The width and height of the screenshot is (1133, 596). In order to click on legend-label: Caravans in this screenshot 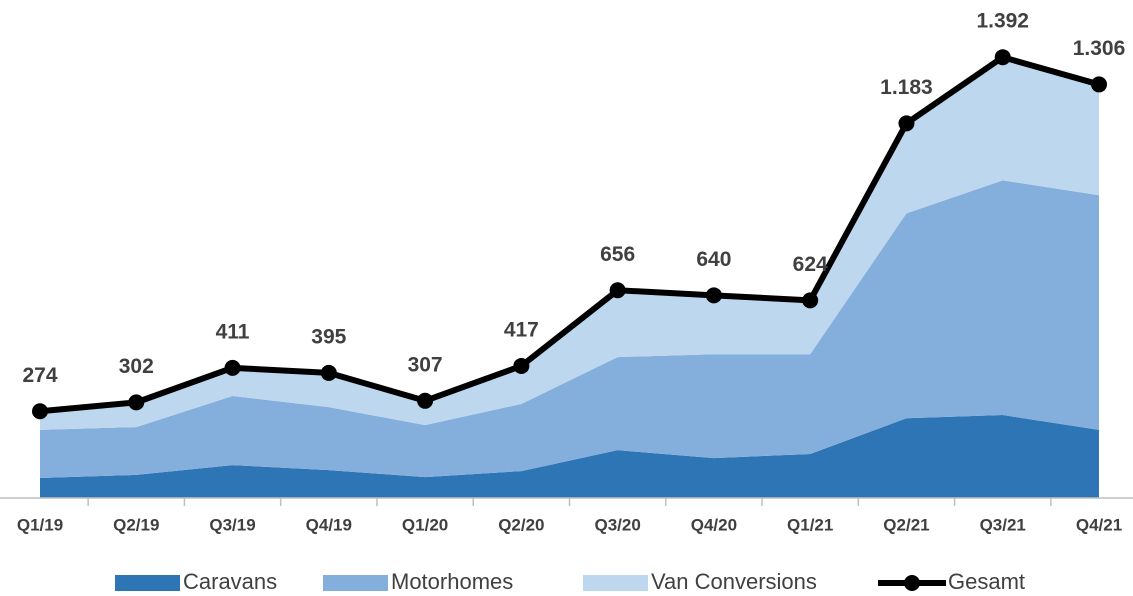, I will do `click(230, 581)`.